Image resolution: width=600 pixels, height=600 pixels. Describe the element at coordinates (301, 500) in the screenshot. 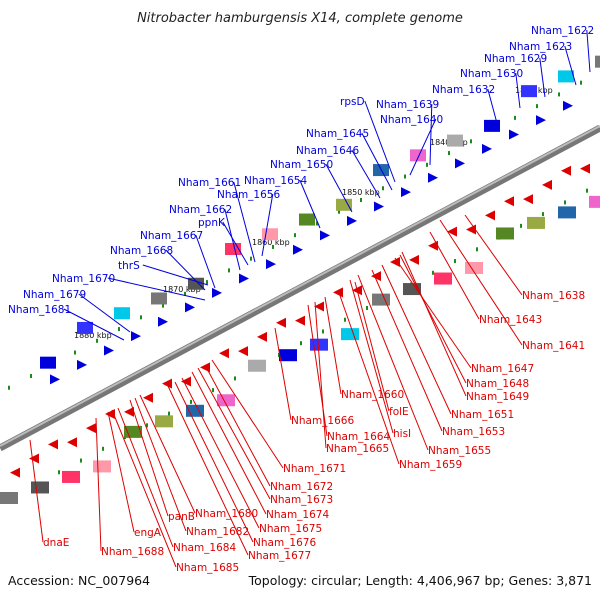

I see `gene-label-bottom: Nham_1673` at that location.